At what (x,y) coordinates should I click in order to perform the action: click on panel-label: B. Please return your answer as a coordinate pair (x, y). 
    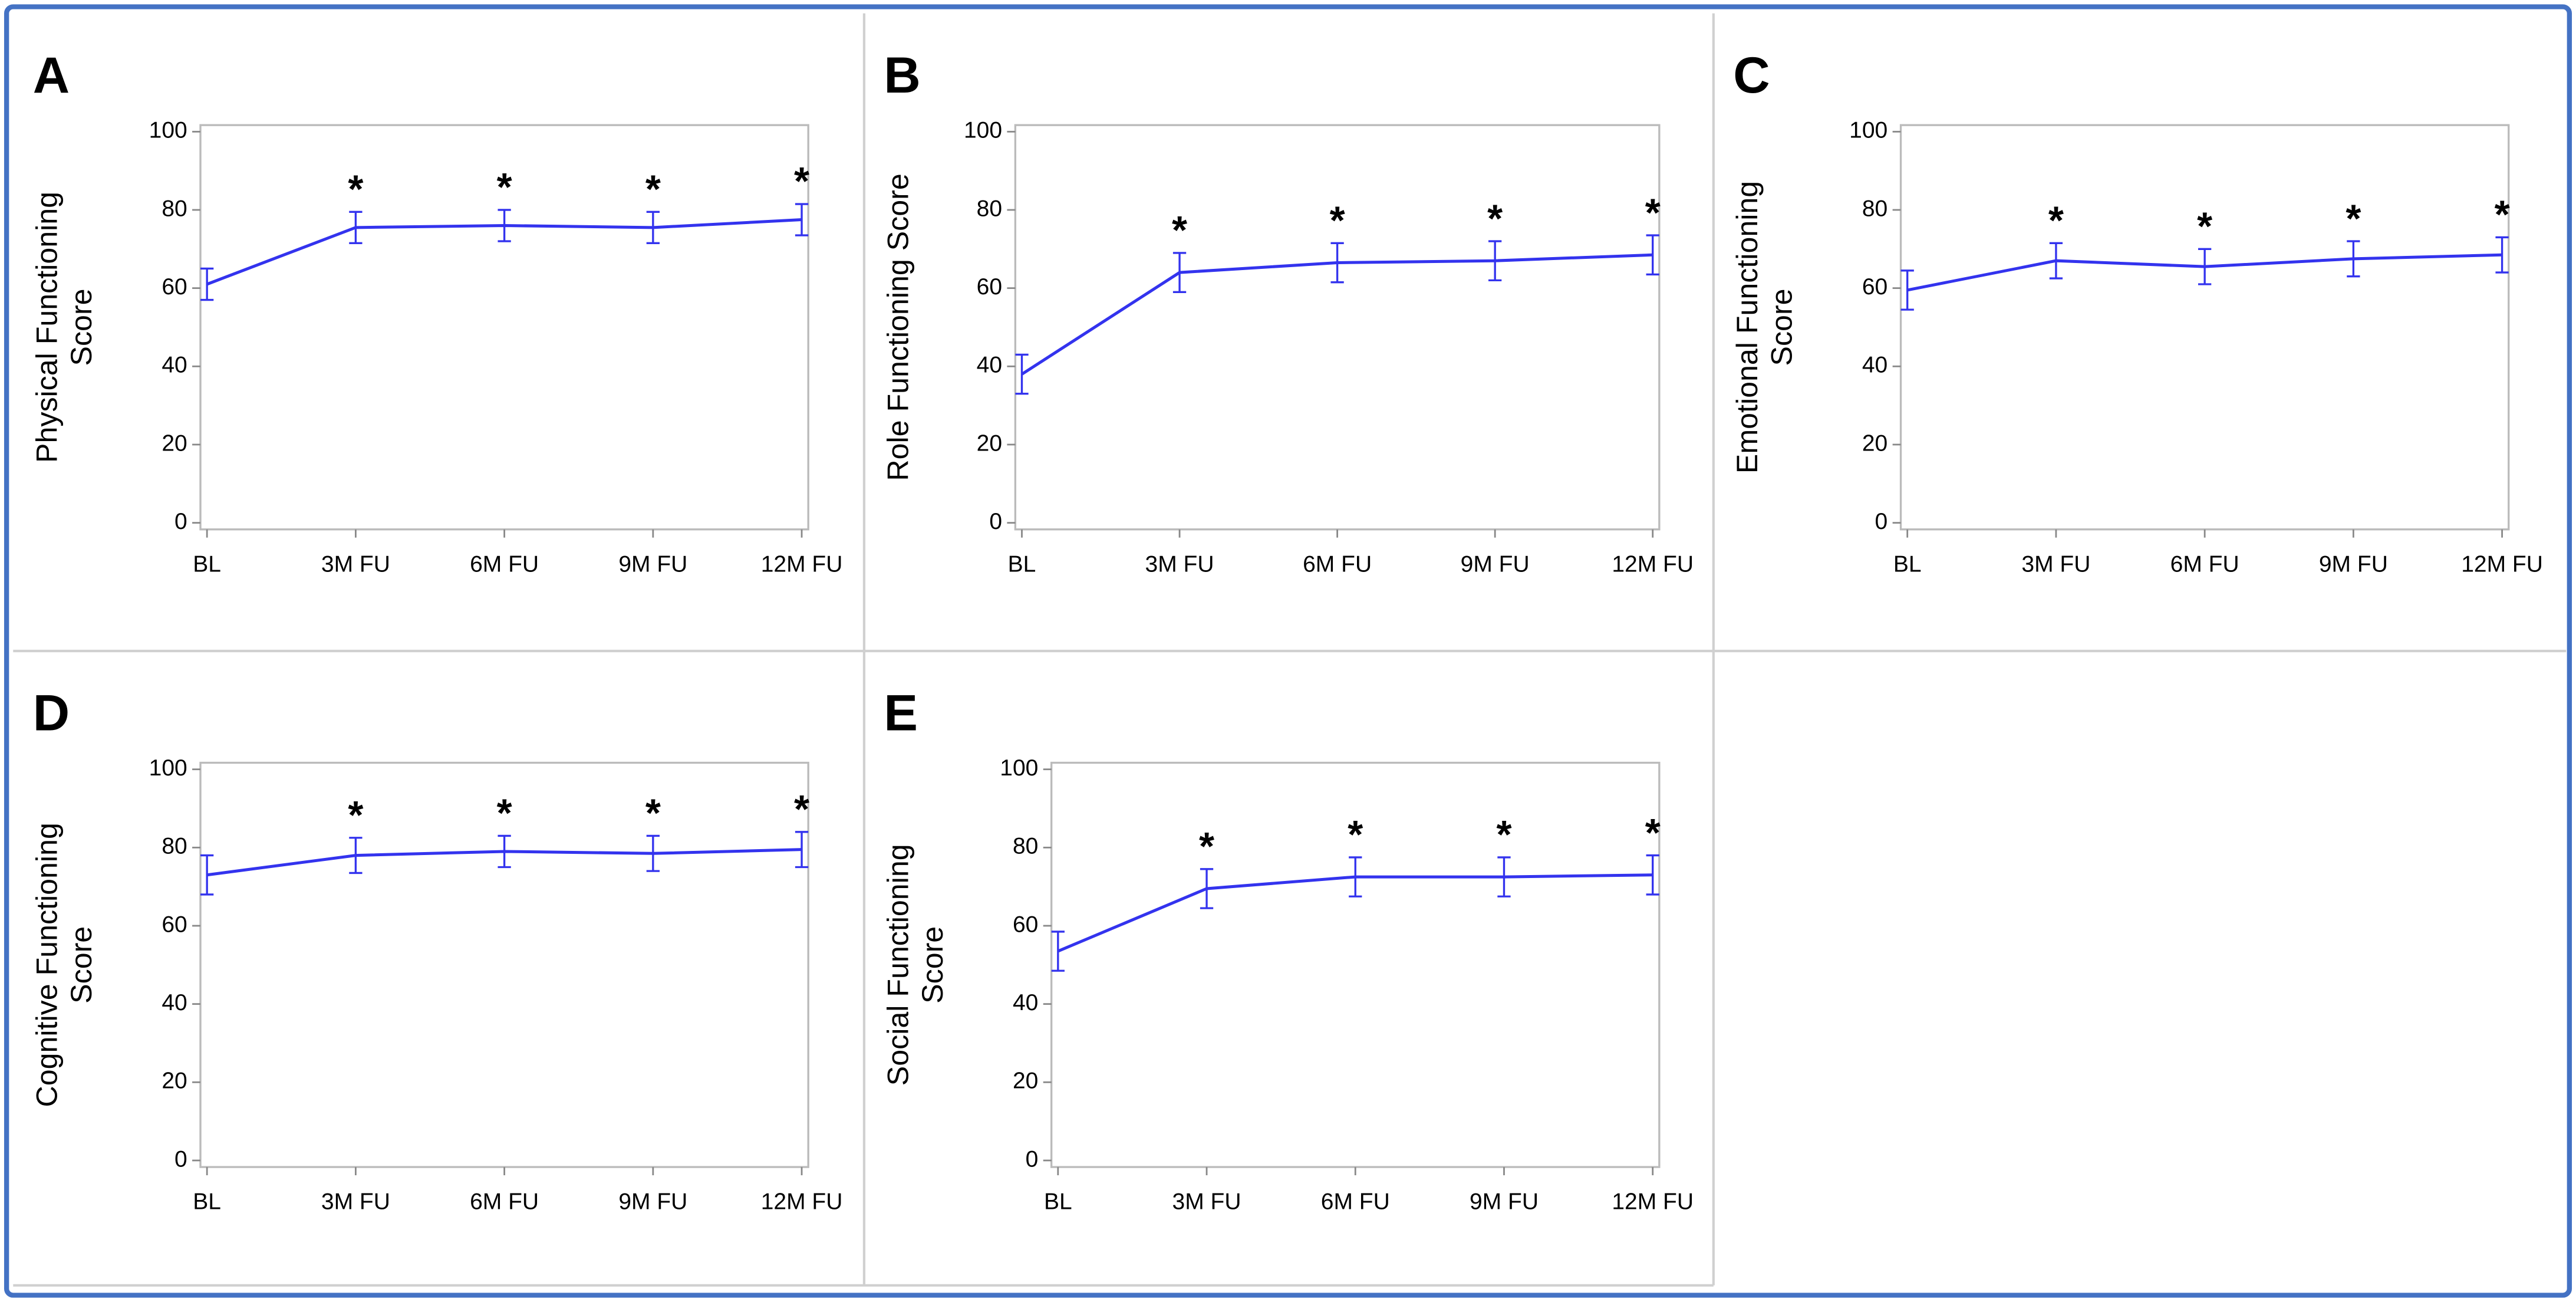
    Looking at the image, I should click on (902, 75).